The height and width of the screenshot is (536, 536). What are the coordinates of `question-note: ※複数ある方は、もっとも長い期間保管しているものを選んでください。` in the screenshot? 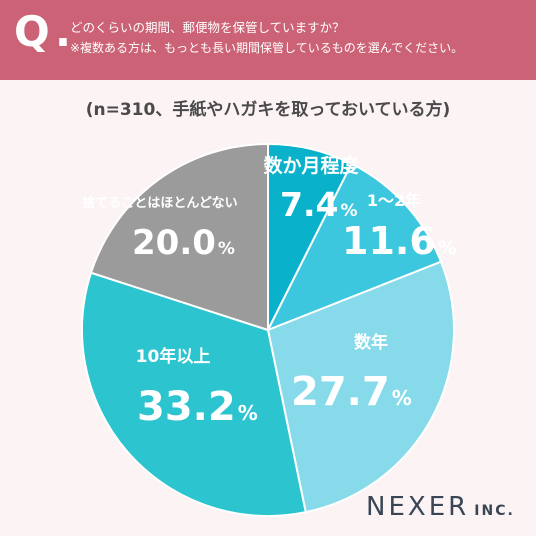 It's located at (267, 48).